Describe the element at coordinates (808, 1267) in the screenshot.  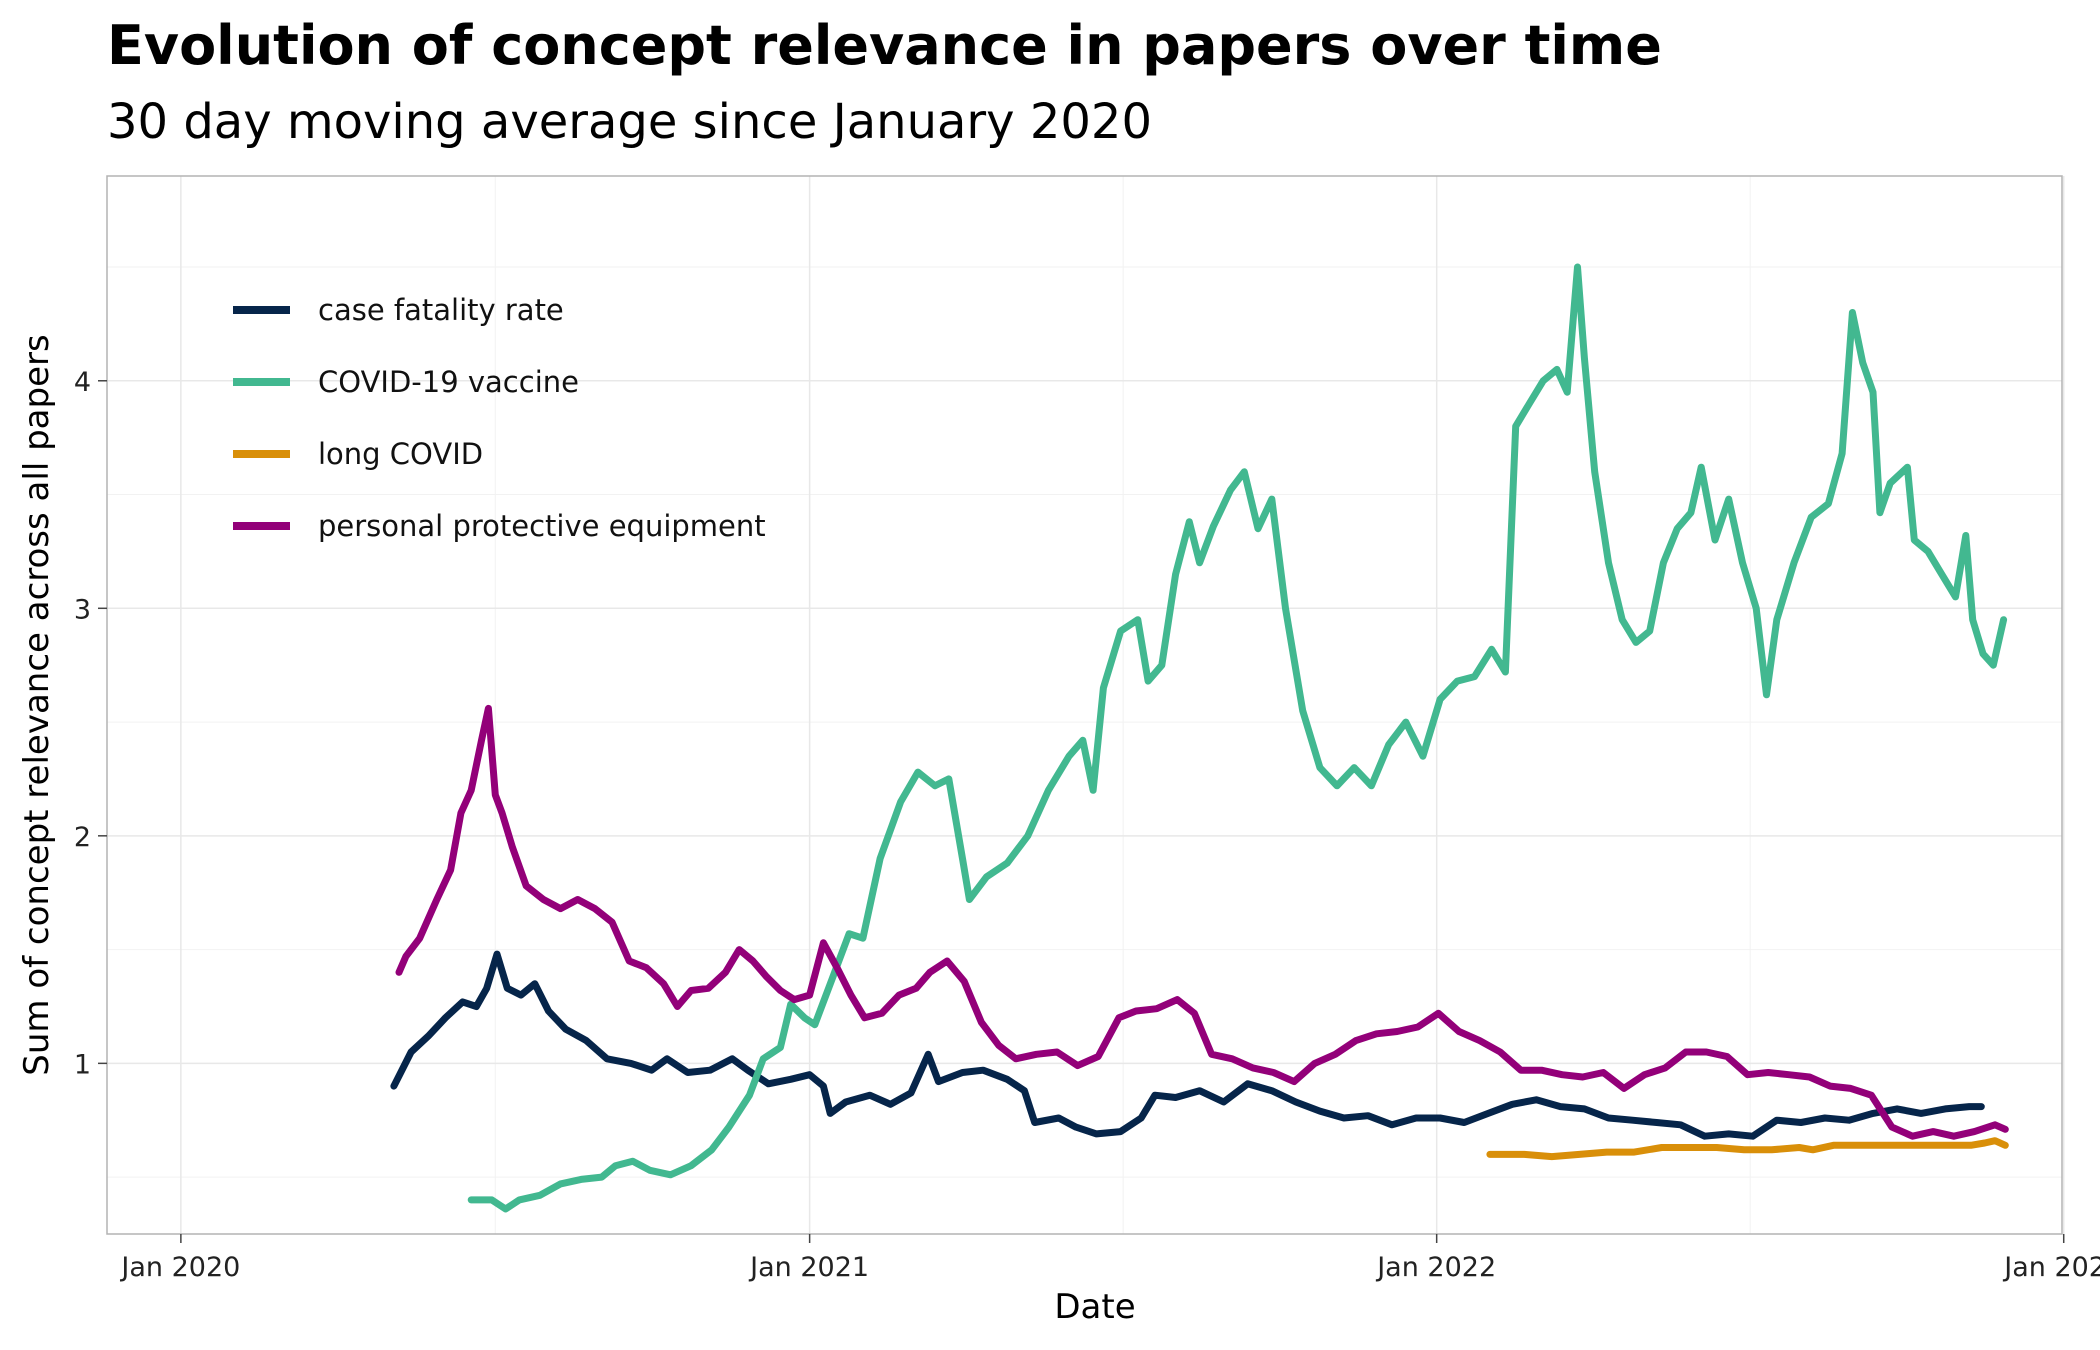
I see `x-tick-label-1: Jan 2021` at that location.